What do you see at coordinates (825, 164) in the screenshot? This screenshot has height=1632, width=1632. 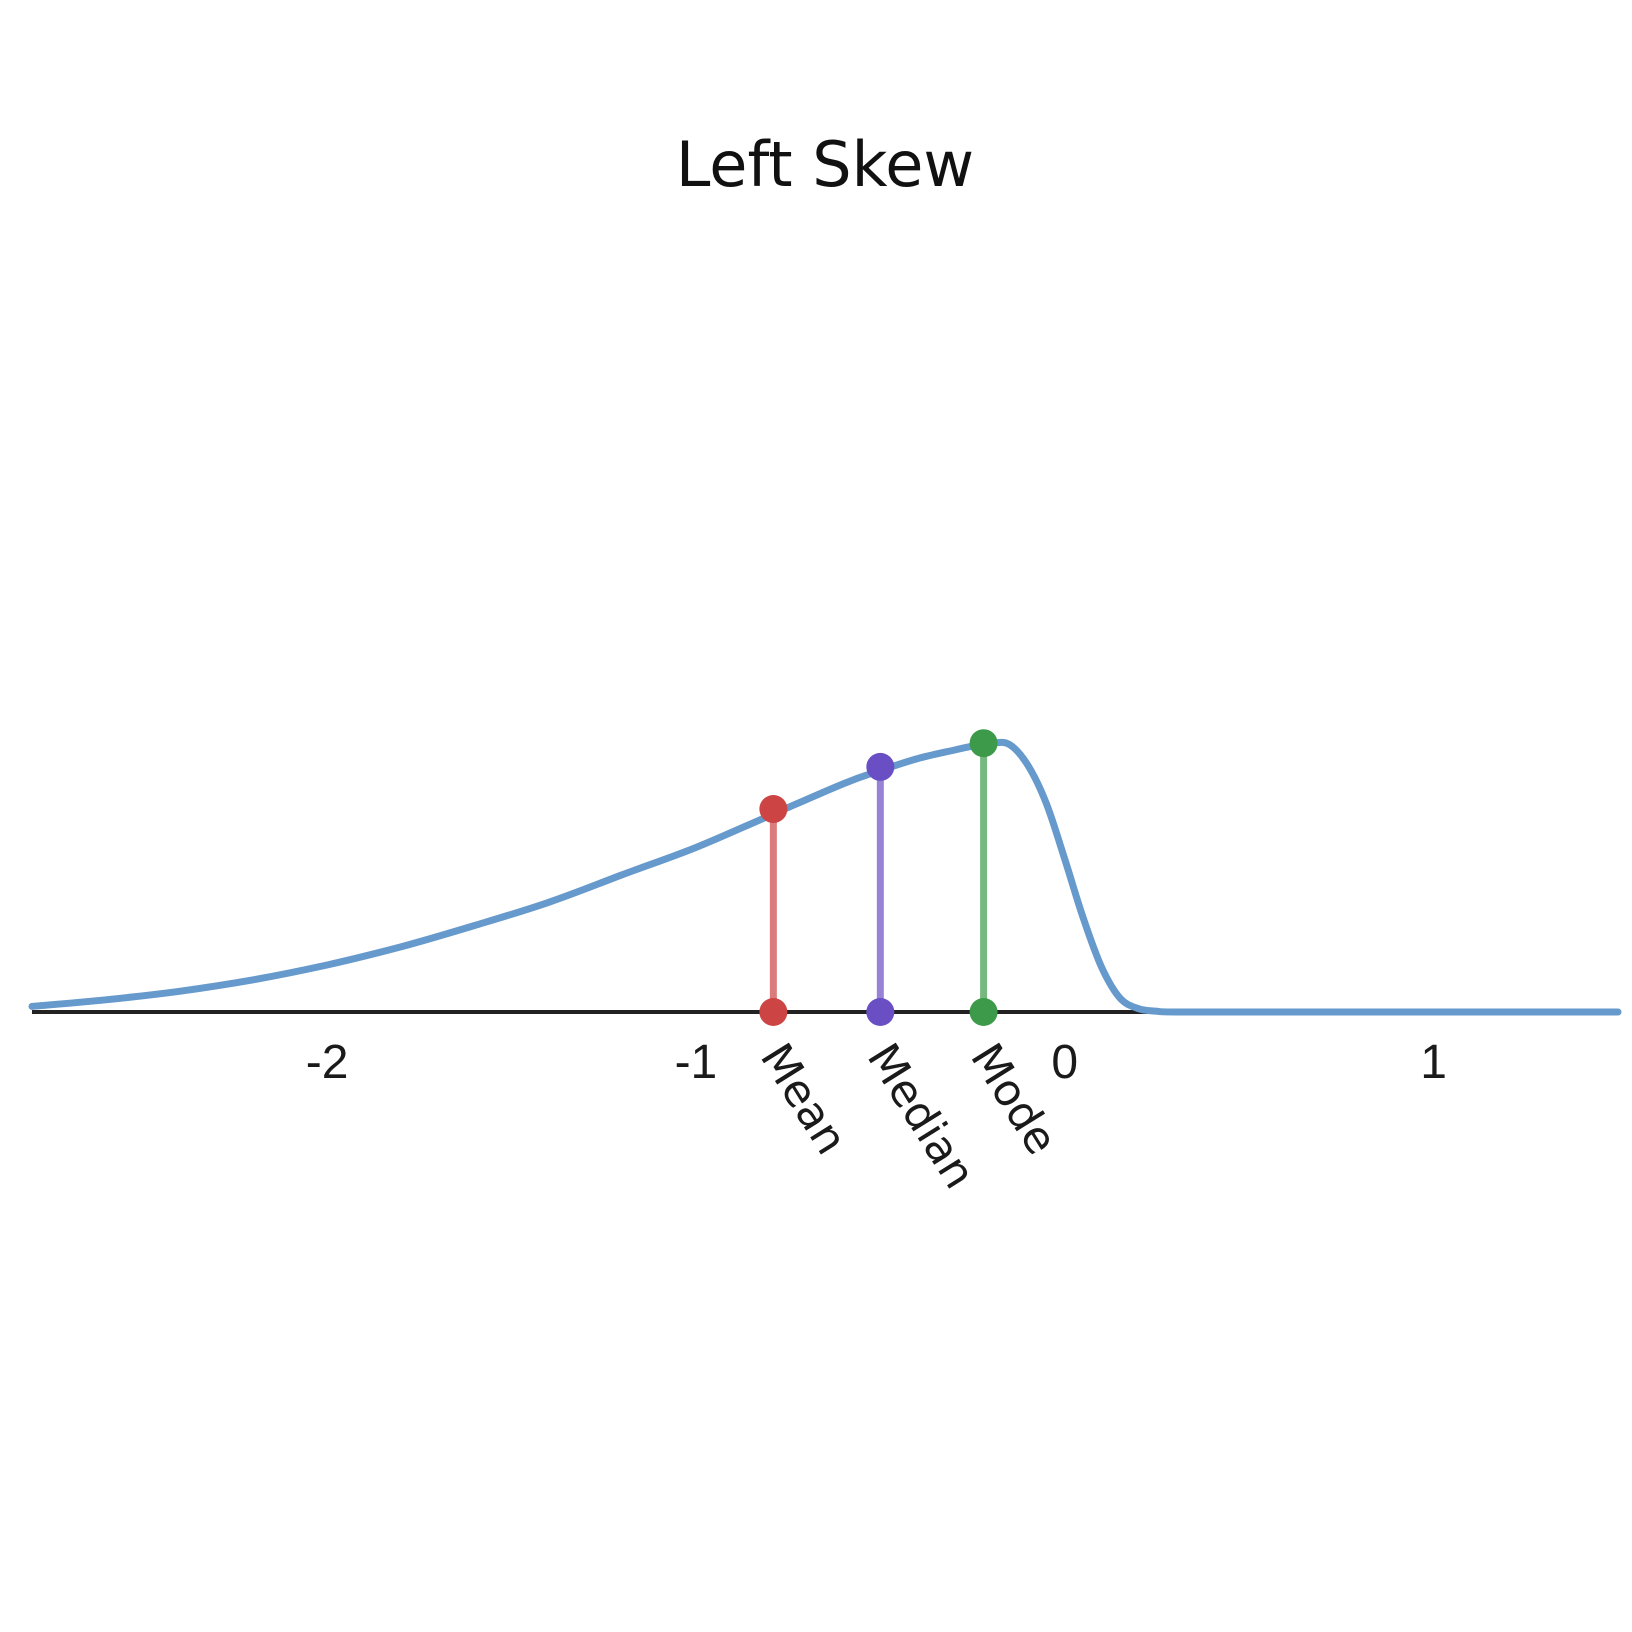 I see `chart-title: Left Skew` at bounding box center [825, 164].